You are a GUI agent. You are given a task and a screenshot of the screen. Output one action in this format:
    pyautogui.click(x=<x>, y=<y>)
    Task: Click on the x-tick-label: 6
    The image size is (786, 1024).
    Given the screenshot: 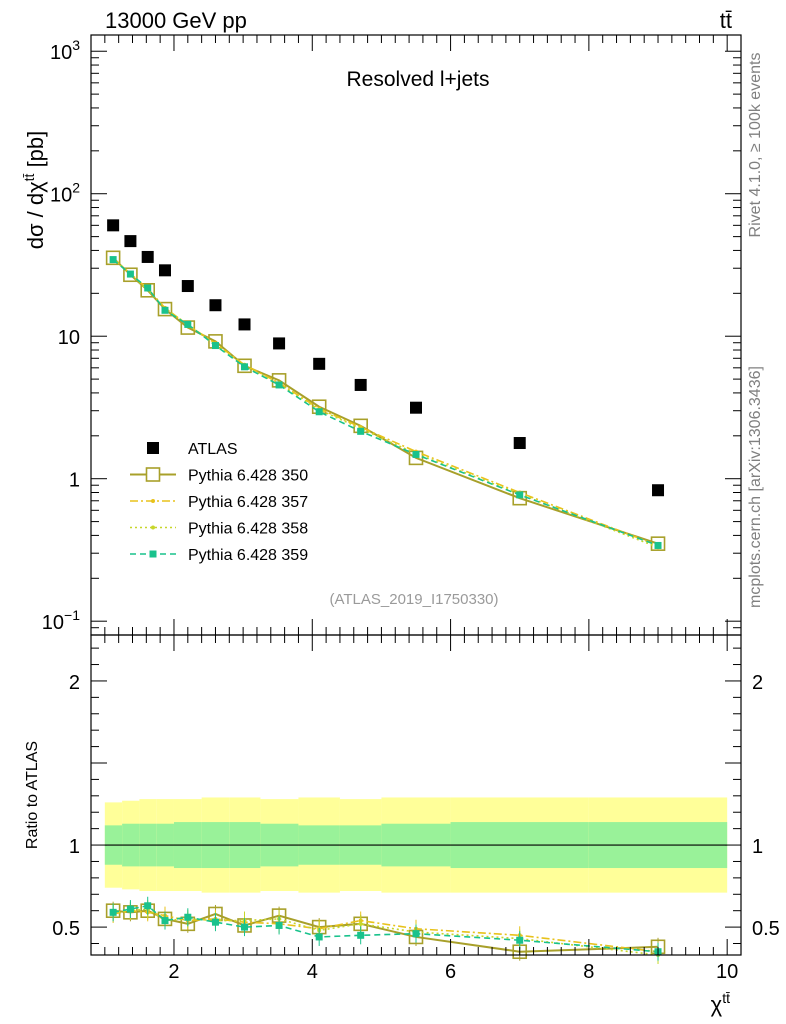 What is the action you would take?
    pyautogui.click(x=450, y=972)
    